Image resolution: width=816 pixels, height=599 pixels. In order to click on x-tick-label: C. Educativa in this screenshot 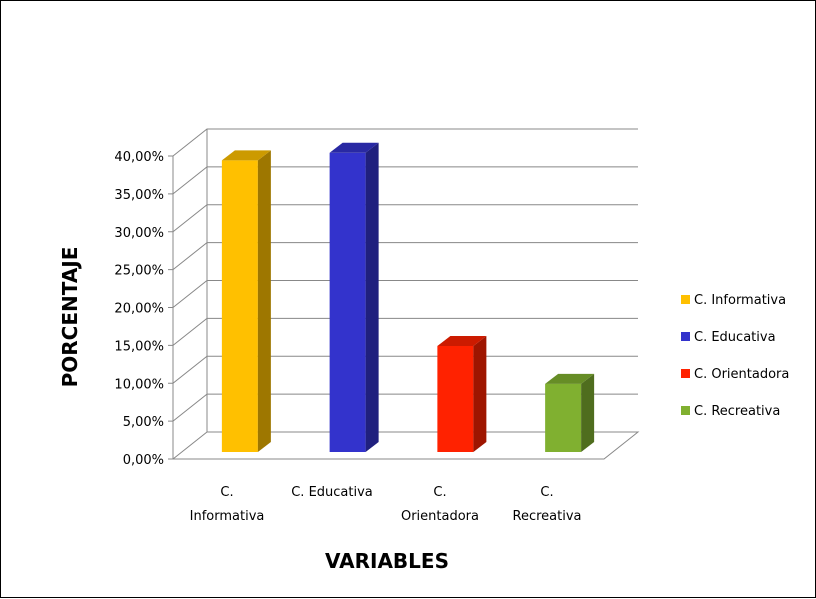, I will do `click(332, 492)`.